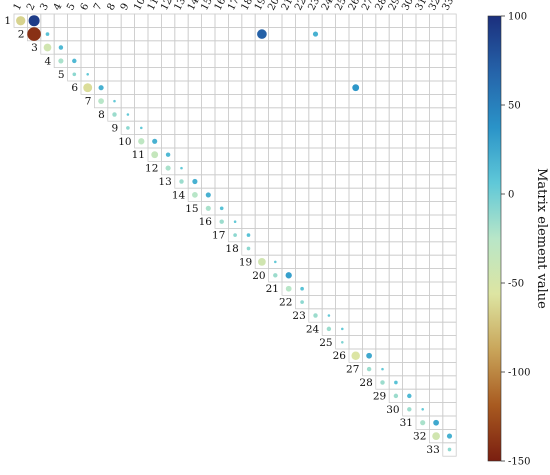  Describe the element at coordinates (298, 316) in the screenshot. I see `row-tick-label: 23` at that location.